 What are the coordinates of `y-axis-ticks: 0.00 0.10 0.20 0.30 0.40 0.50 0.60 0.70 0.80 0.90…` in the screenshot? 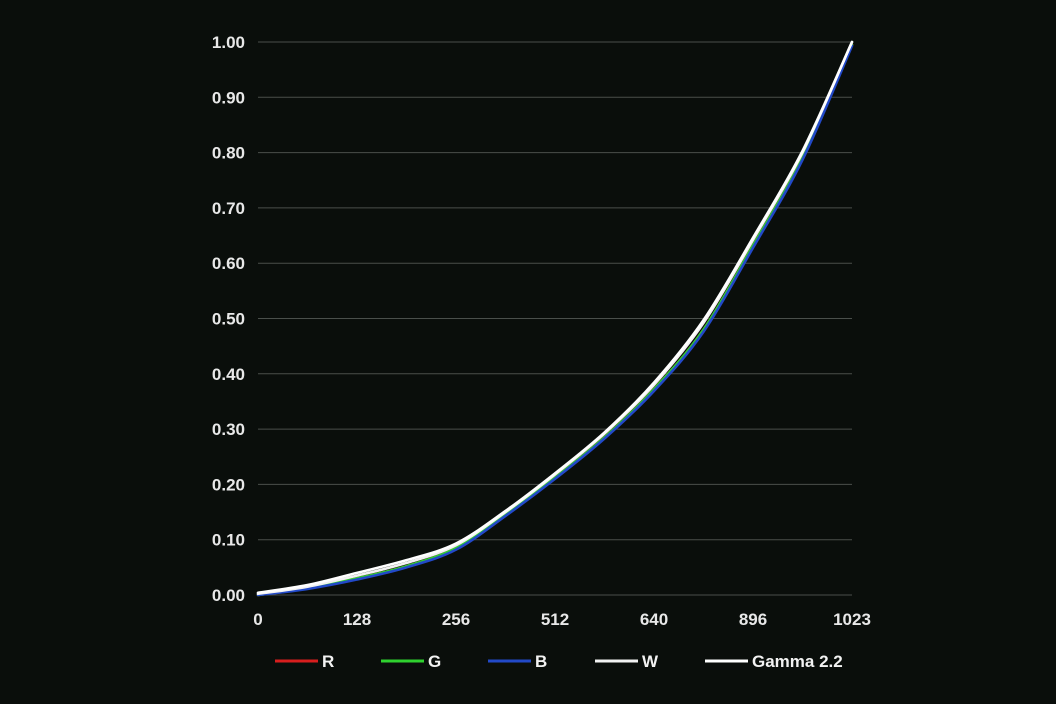 It's located at (228, 319).